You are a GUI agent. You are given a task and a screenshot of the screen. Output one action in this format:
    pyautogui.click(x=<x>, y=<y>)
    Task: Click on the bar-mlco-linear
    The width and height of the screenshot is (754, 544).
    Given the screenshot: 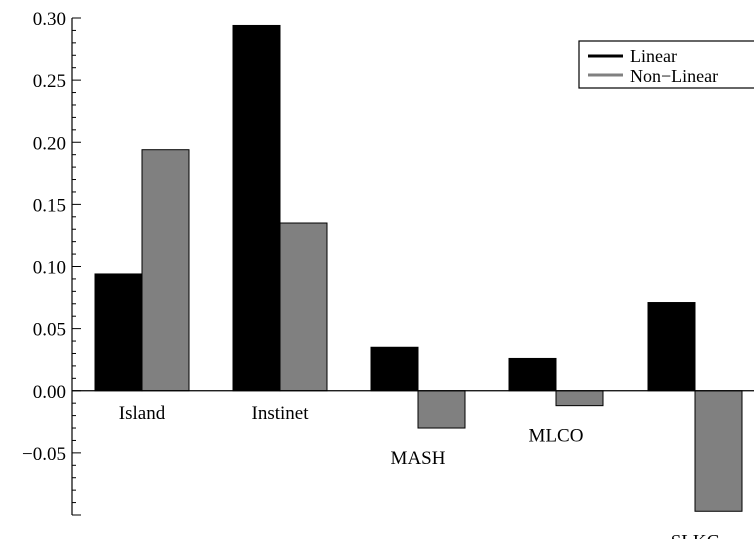 What is the action you would take?
    pyautogui.click(x=532, y=374)
    